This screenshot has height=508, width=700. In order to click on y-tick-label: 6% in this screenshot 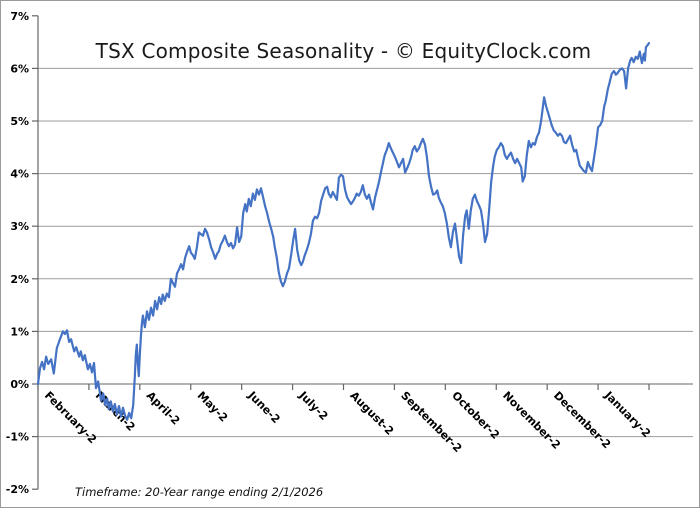, I will do `click(19, 68)`.